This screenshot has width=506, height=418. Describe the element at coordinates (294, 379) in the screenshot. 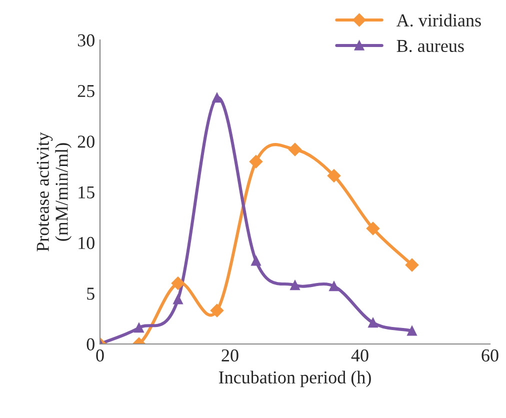

I see `x-axis-title: Incubation period (h)` at that location.